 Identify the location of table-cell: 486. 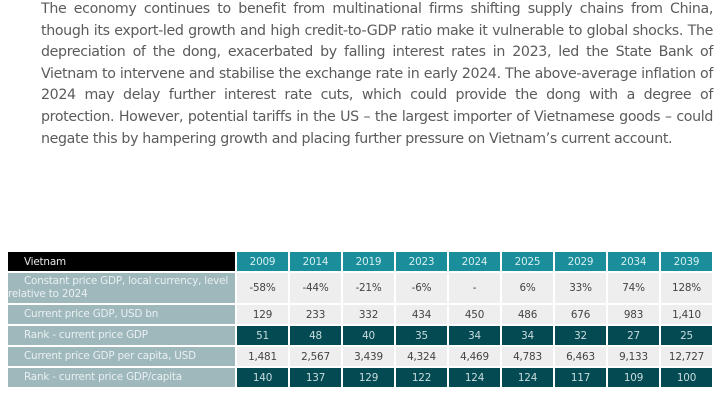
(527, 314).